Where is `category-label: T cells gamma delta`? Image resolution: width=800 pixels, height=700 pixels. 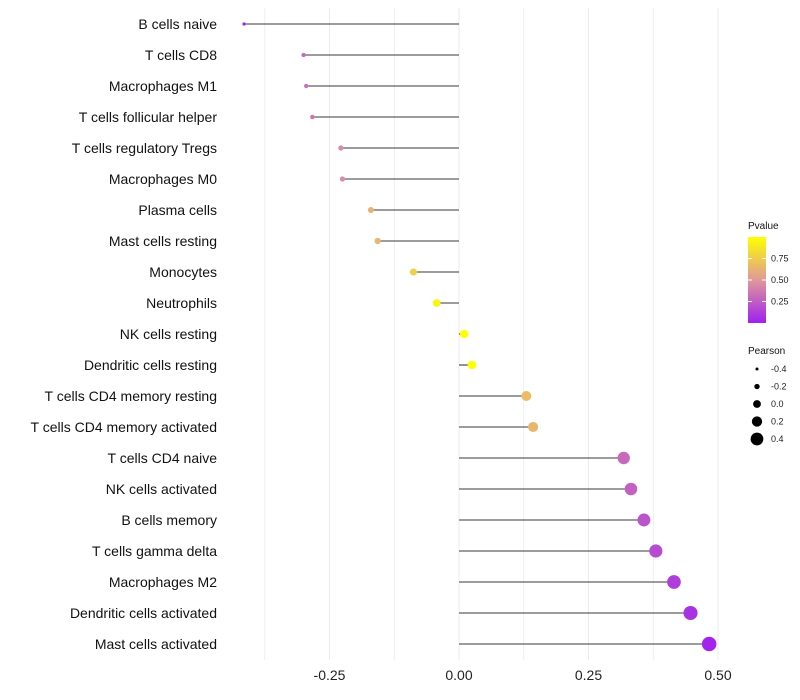 category-label: T cells gamma delta is located at coordinates (154, 551).